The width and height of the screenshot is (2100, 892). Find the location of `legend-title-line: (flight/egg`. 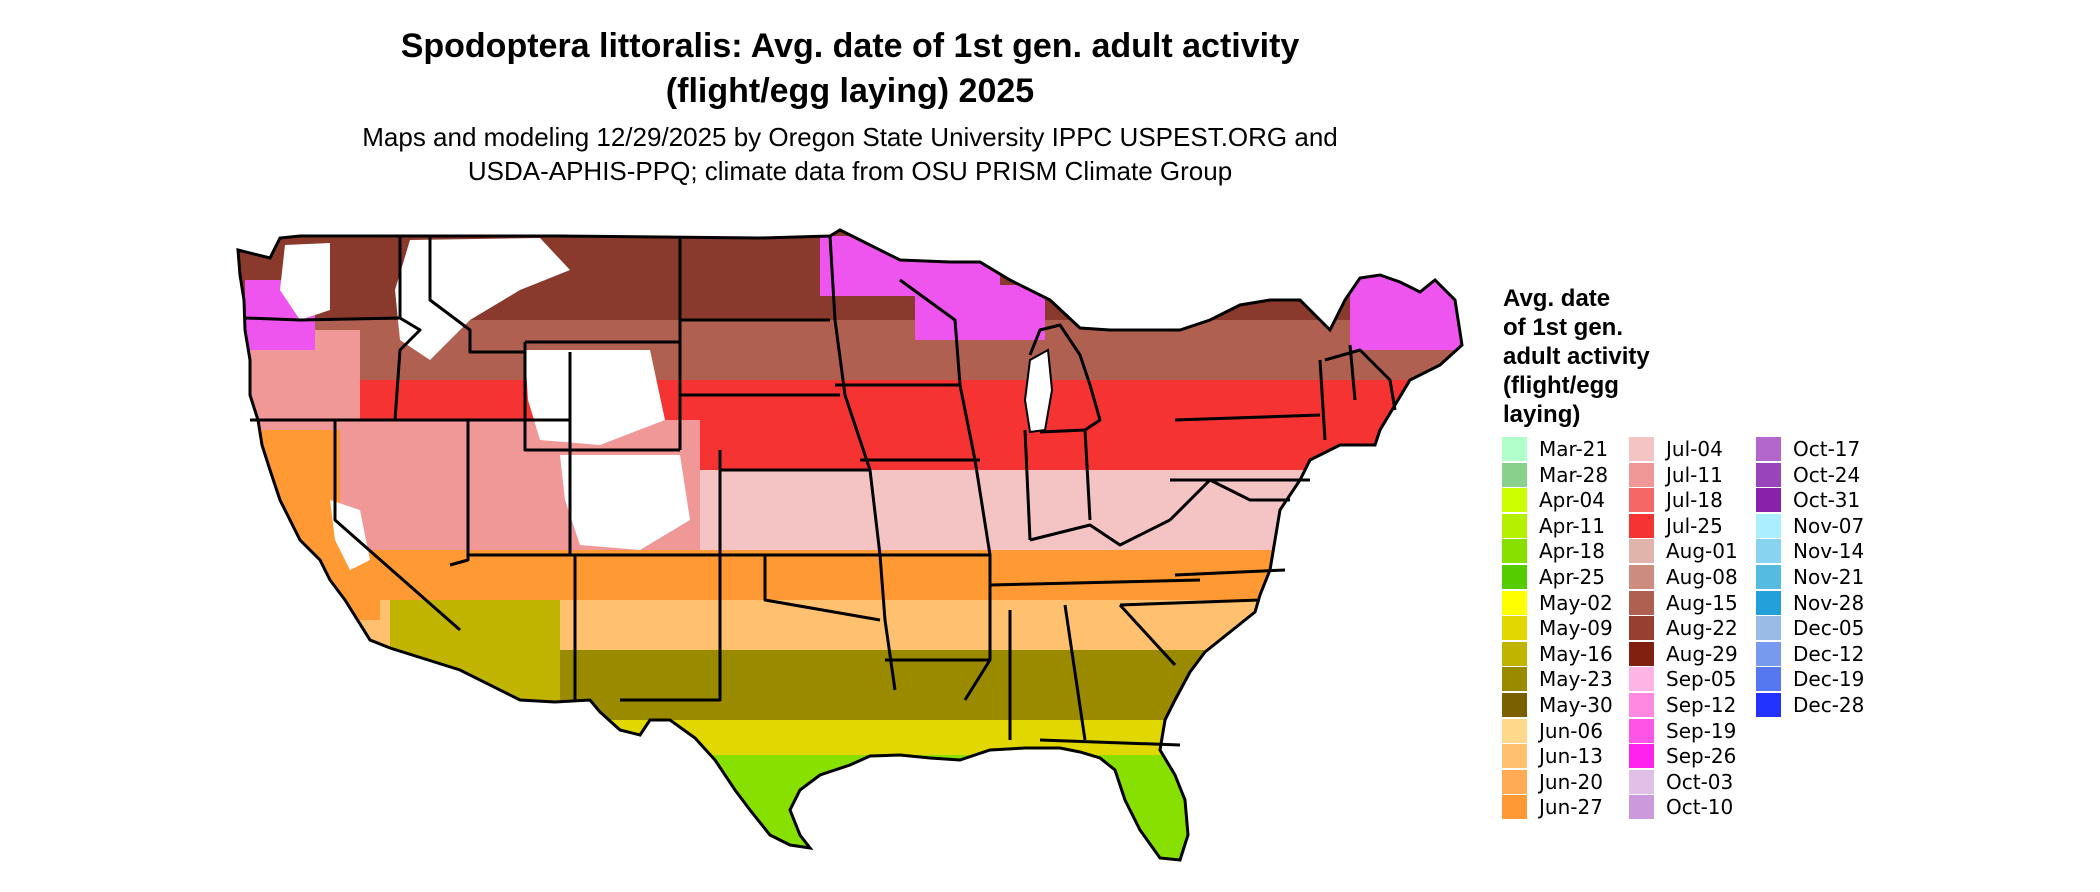

legend-title-line: (flight/egg is located at coordinates (1561, 385).